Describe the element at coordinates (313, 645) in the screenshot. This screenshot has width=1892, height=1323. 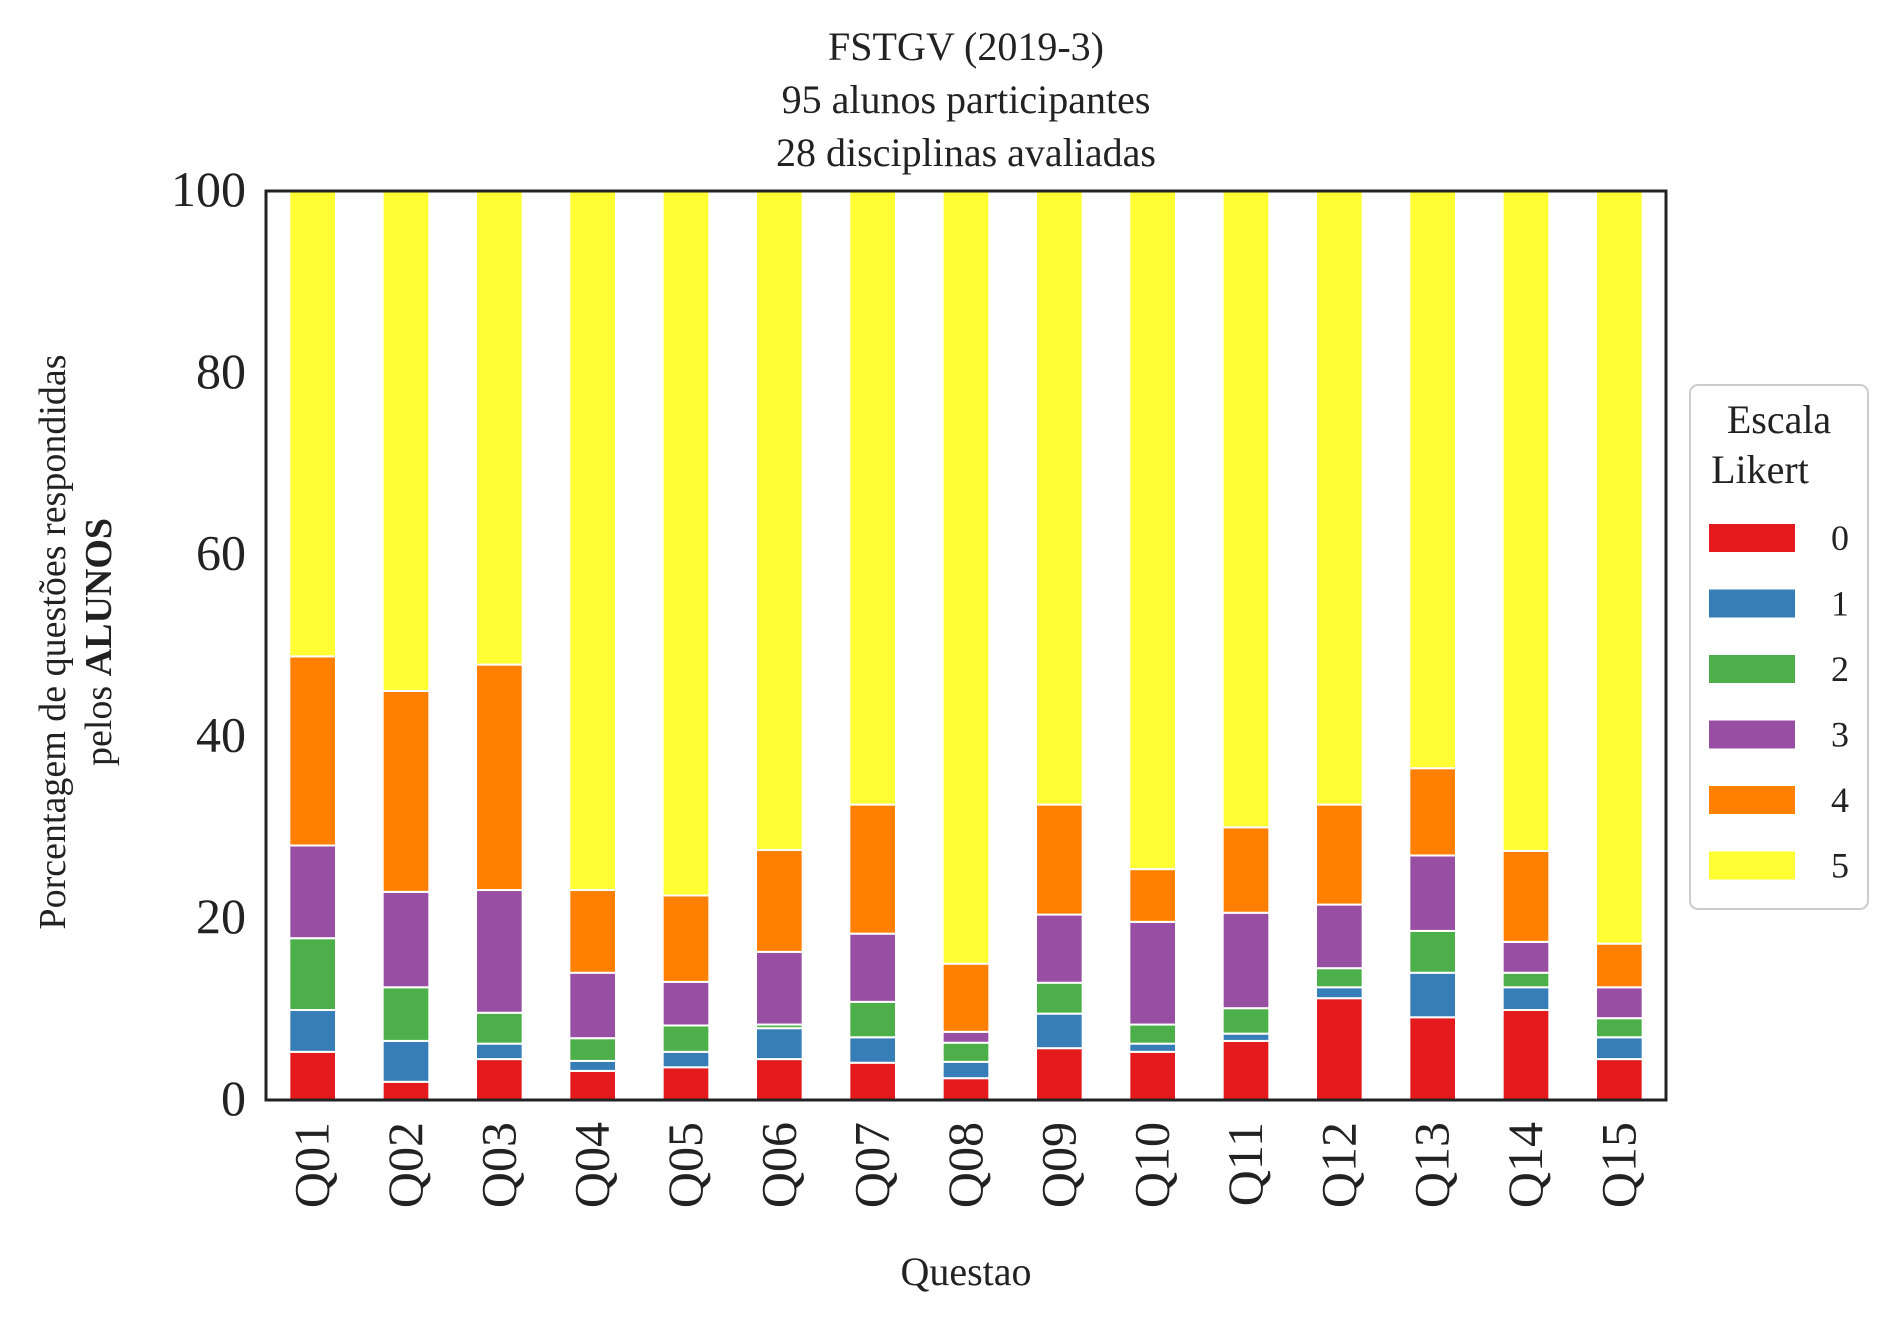
I see `bar-stack-Q01` at that location.